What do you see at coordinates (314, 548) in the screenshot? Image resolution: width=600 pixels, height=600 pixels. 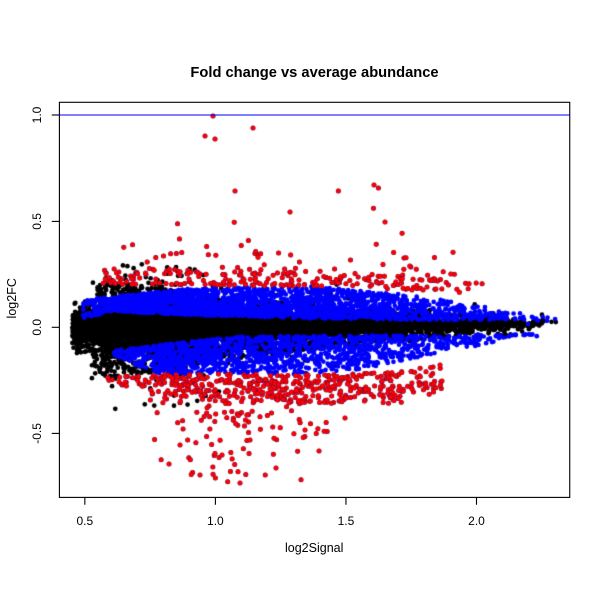 I see `svg-text: log2Signal` at bounding box center [314, 548].